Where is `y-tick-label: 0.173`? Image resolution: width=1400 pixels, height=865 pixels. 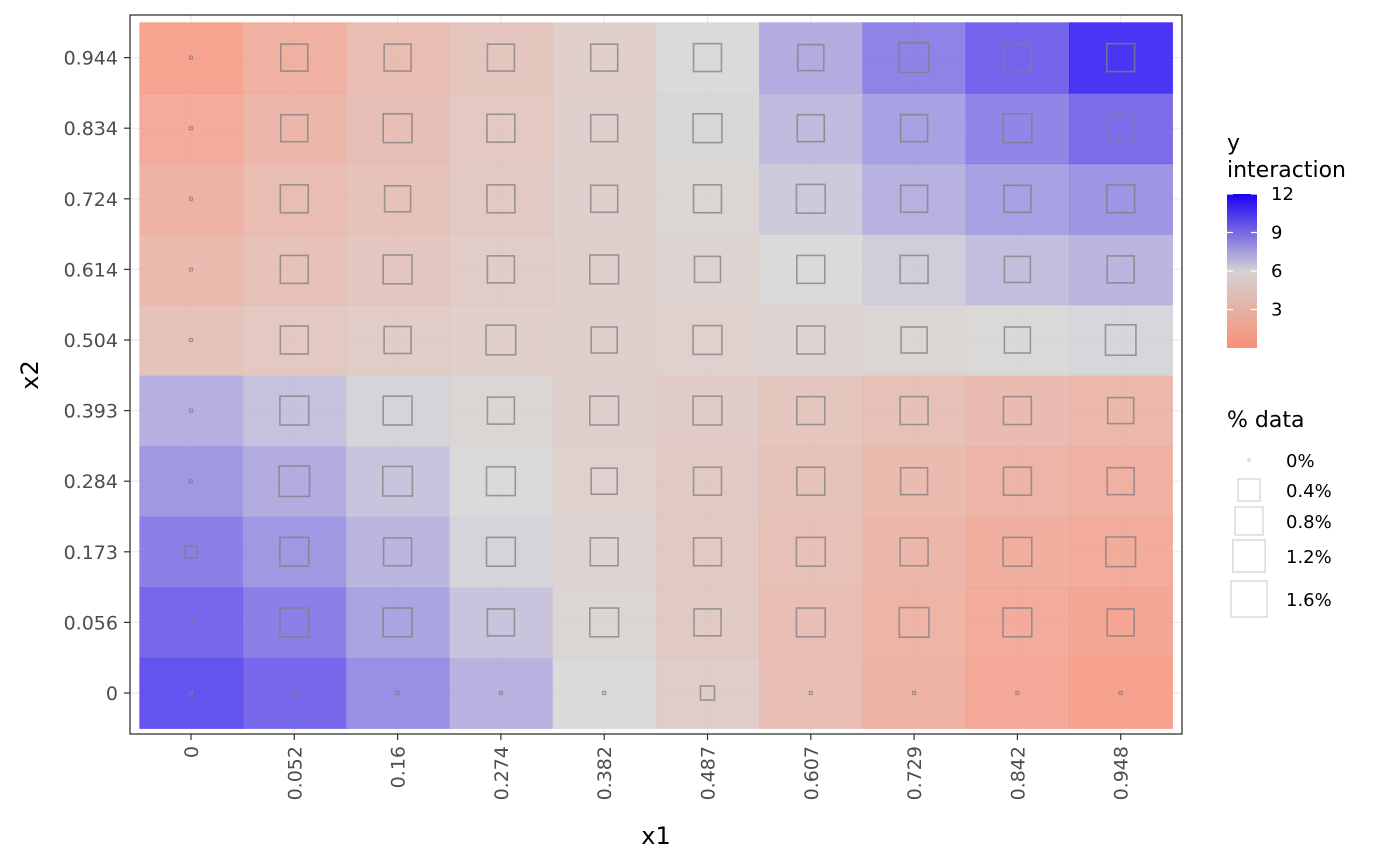 y-tick-label: 0.173 is located at coordinates (91, 553).